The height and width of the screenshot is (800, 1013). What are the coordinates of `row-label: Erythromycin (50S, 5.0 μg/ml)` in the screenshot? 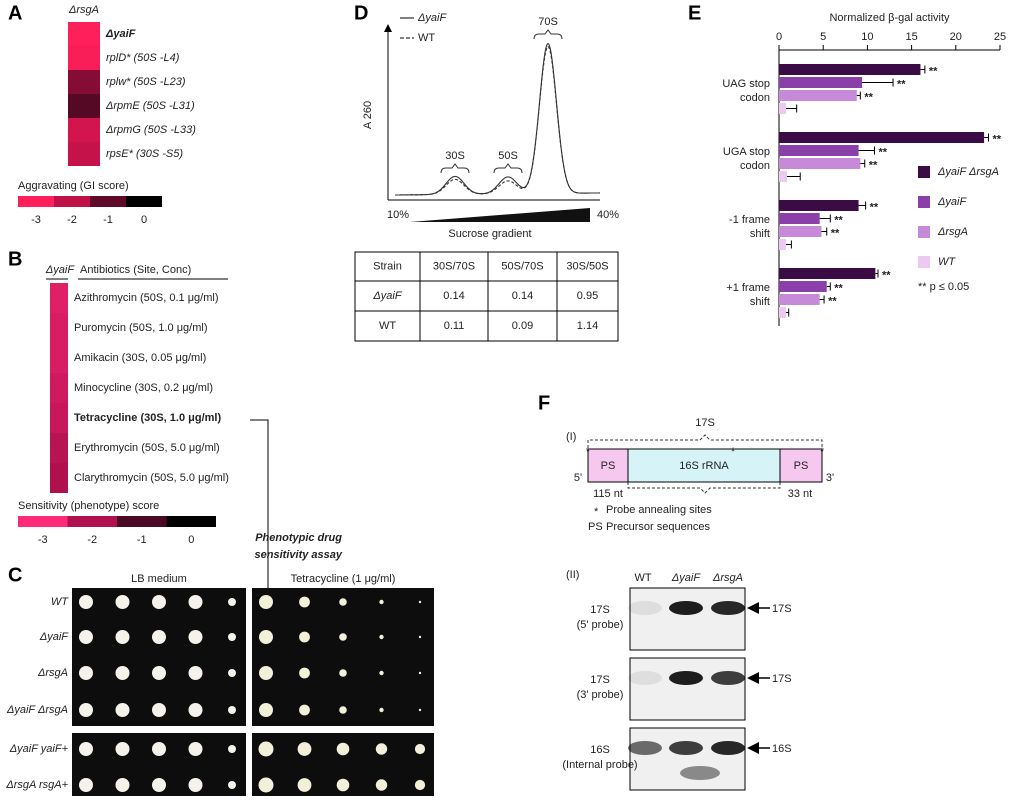 It's located at (147, 448).